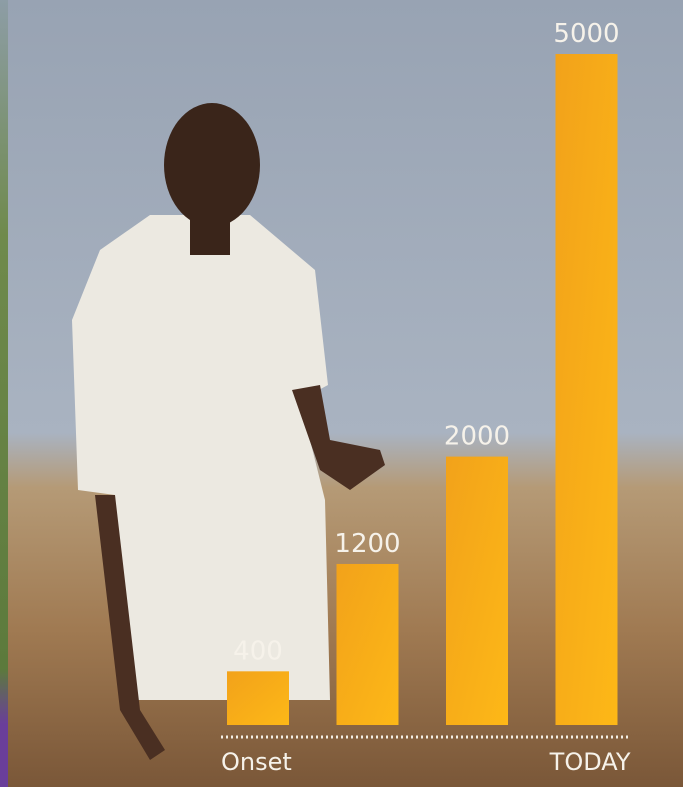 Image resolution: width=683 pixels, height=787 pixels. What do you see at coordinates (590, 762) in the screenshot?
I see `x-tick-label: TODAY` at bounding box center [590, 762].